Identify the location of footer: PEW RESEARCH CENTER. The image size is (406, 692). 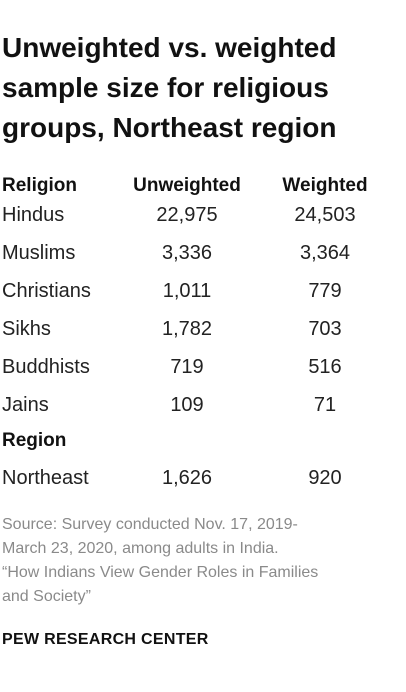
(105, 639).